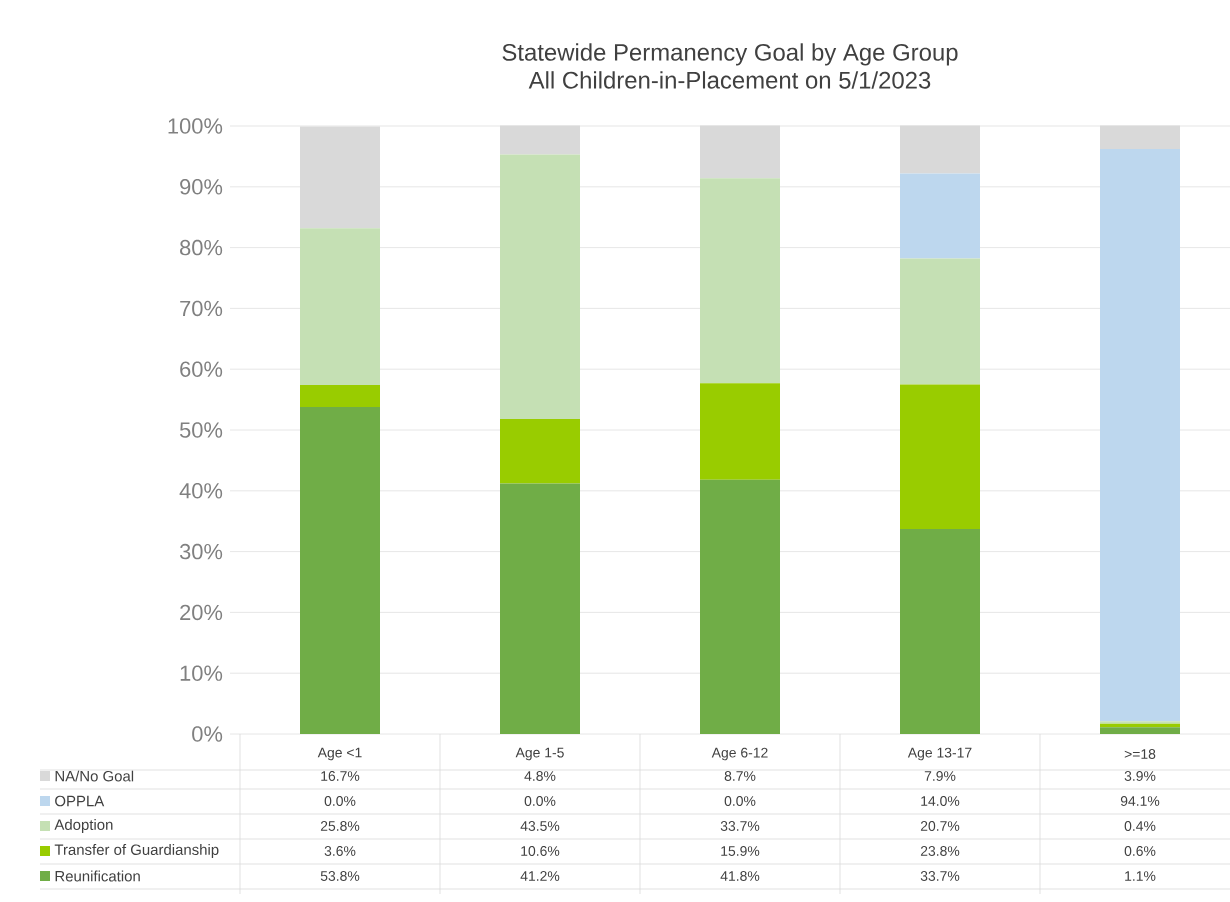 This screenshot has height=902, width=1230. What do you see at coordinates (201, 551) in the screenshot?
I see `y-tick-label: 30%` at bounding box center [201, 551].